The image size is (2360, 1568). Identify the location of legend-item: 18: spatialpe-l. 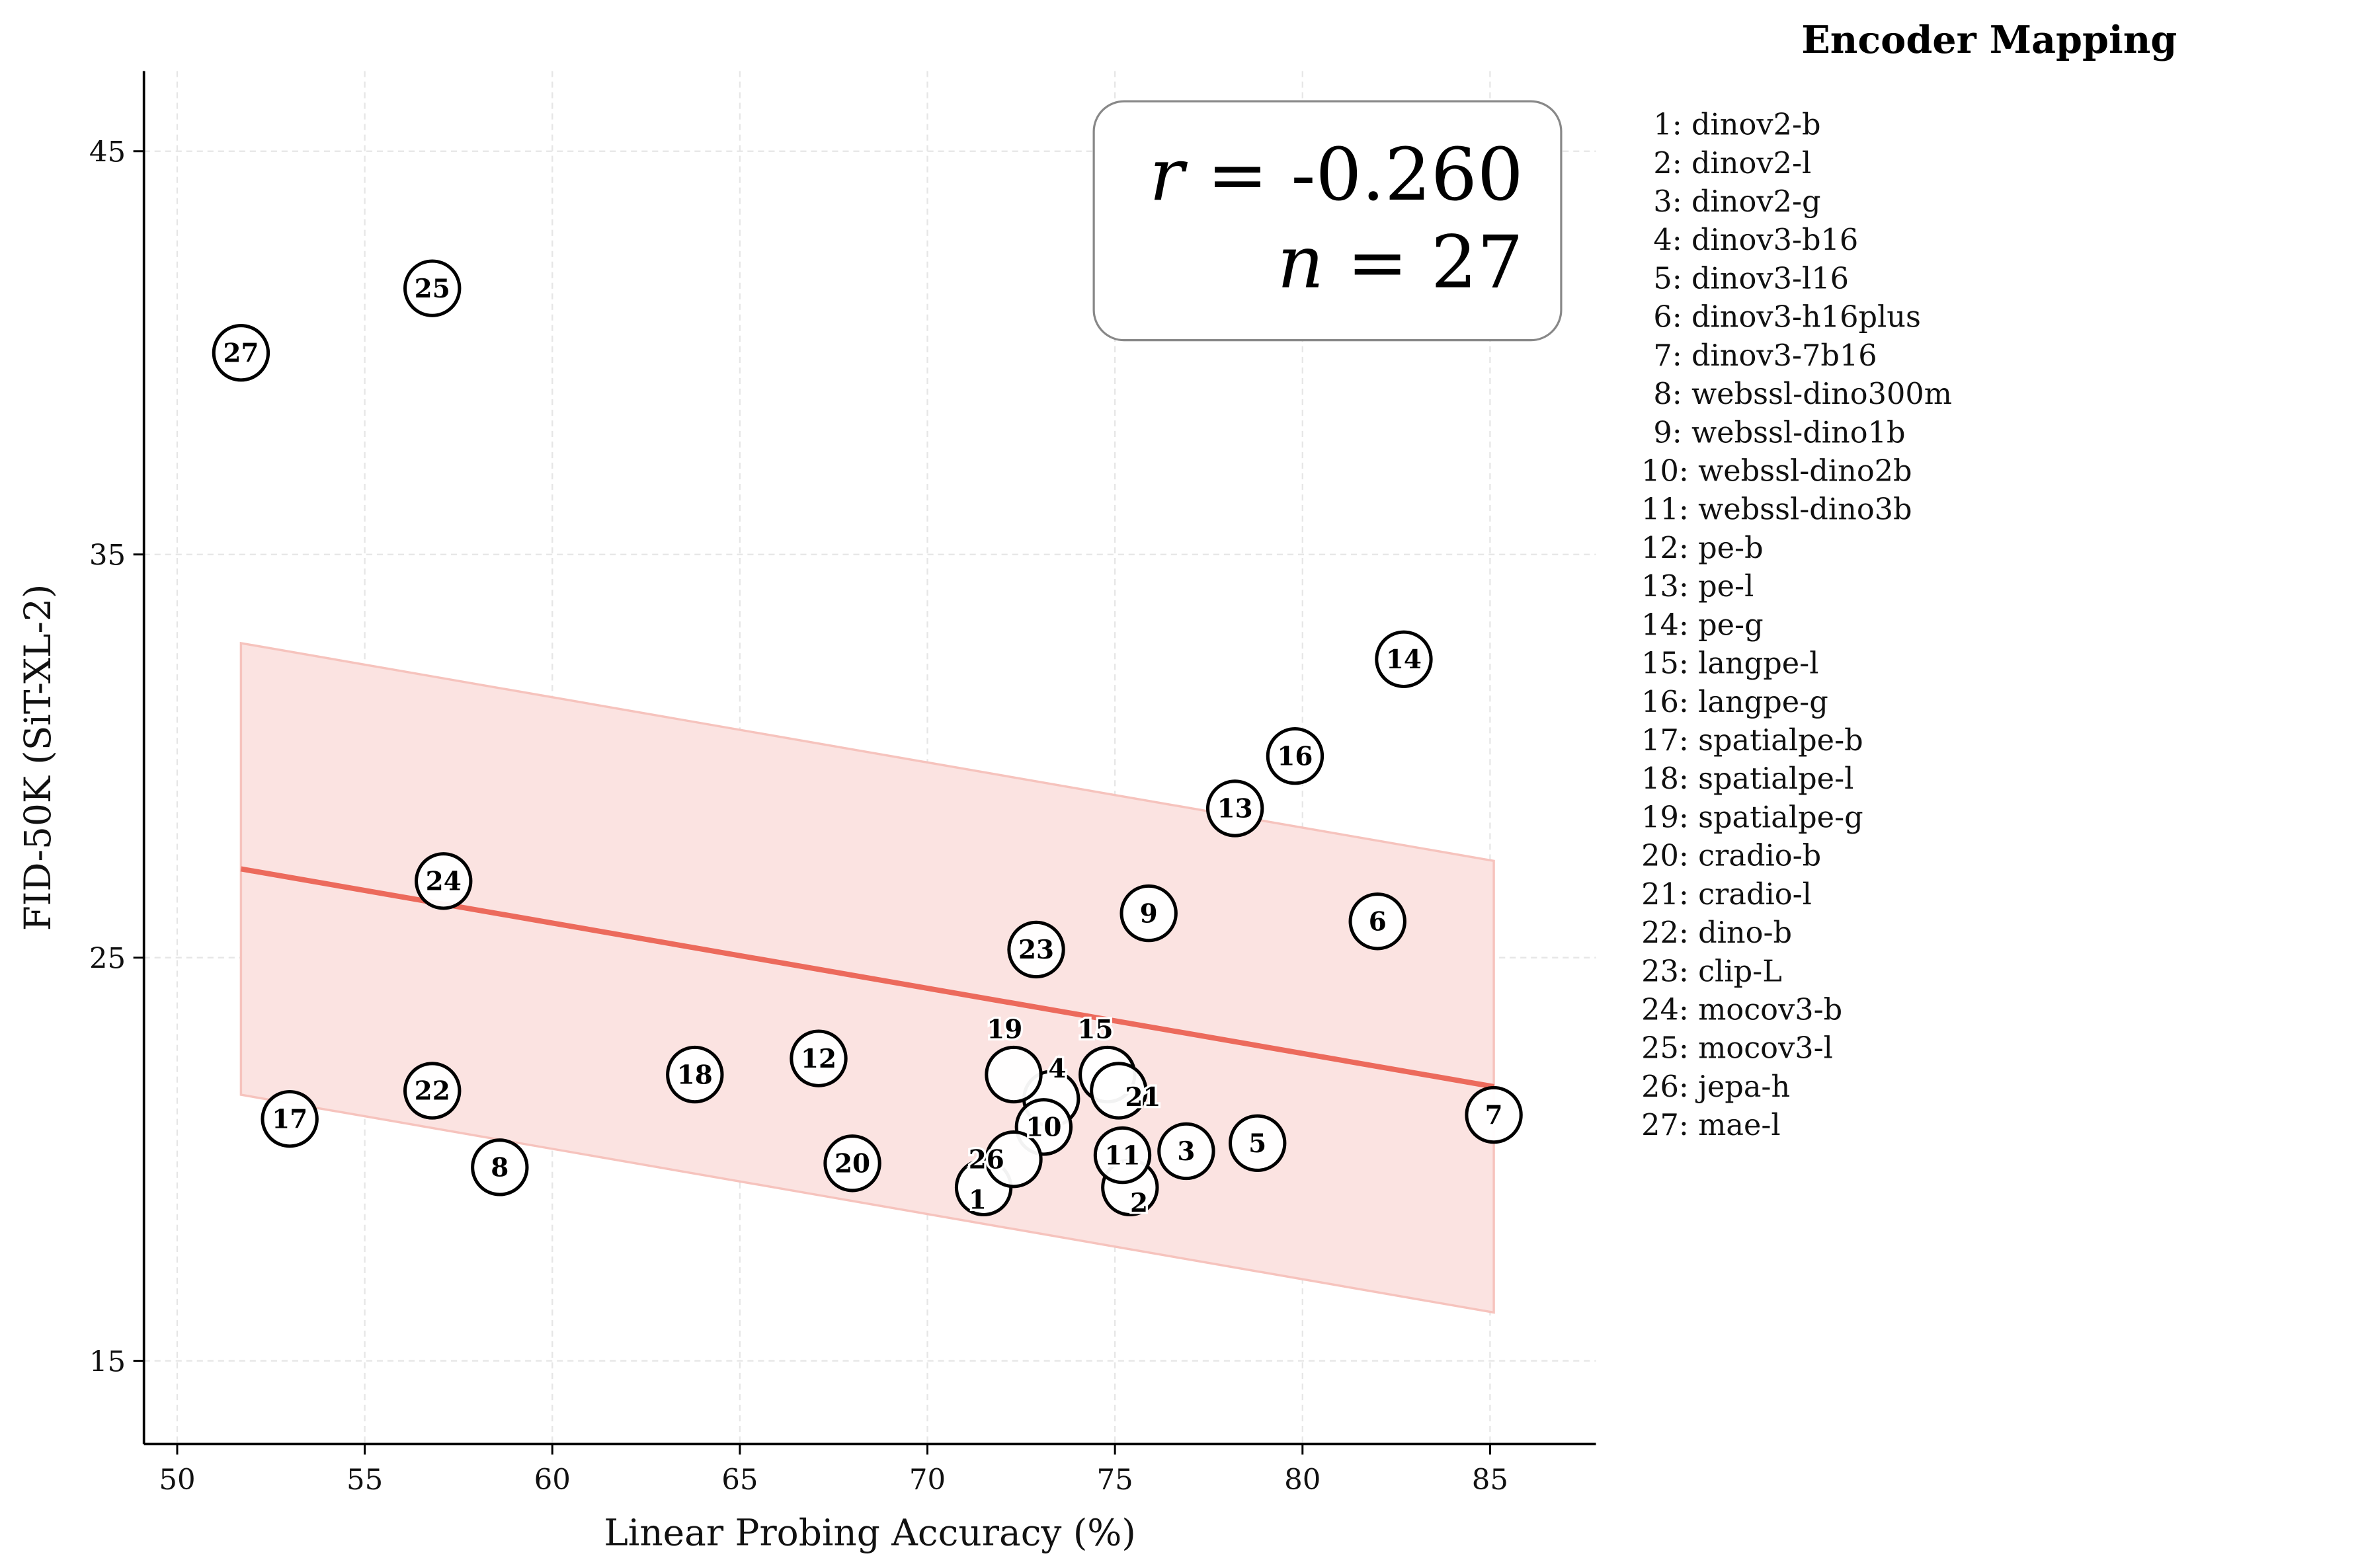
(1747, 779).